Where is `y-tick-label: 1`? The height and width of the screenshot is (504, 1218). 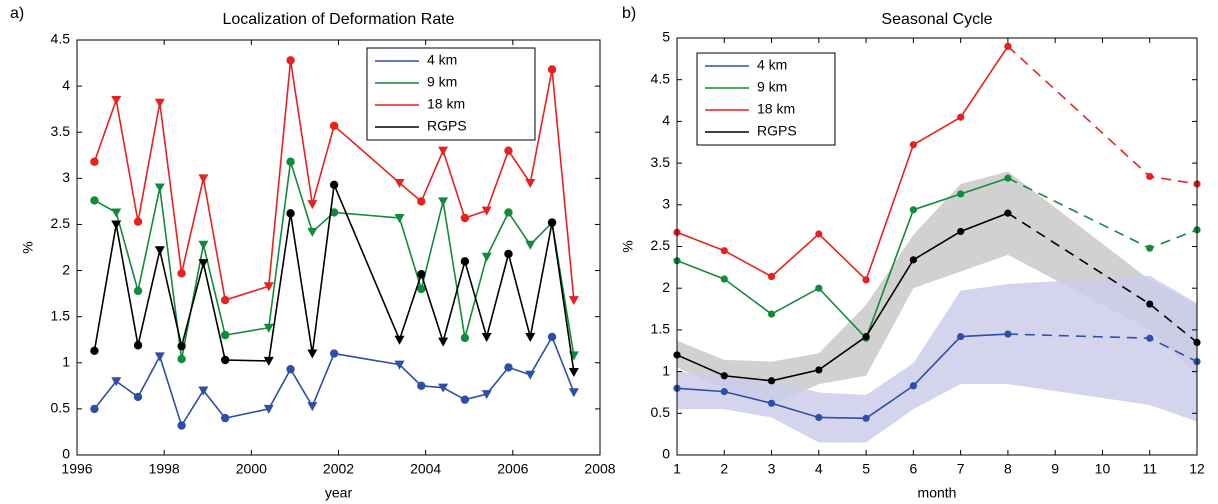 y-tick-label: 1 is located at coordinates (666, 370).